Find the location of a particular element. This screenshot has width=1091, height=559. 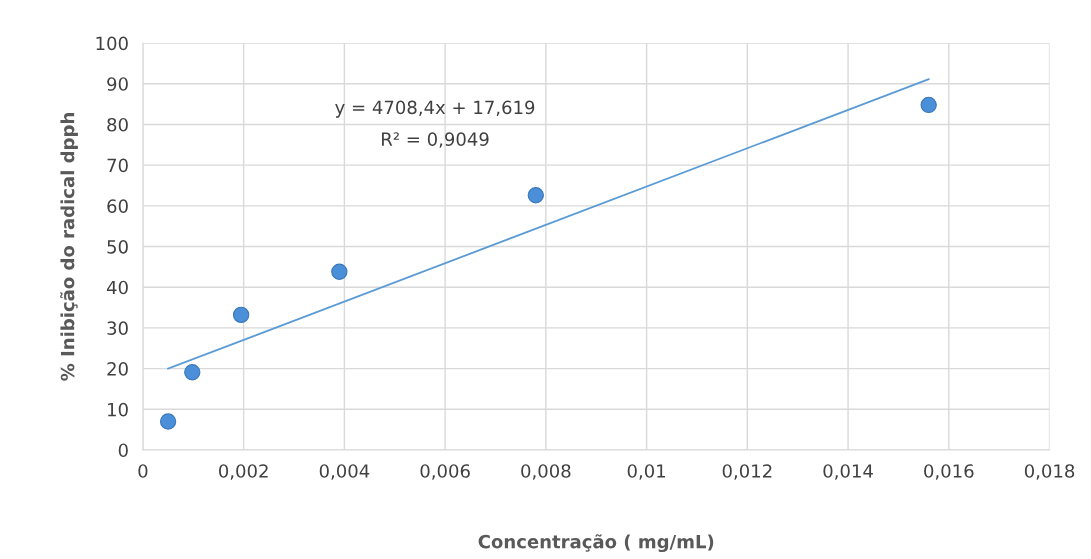

y-tick-label: 10 is located at coordinates (118, 409).